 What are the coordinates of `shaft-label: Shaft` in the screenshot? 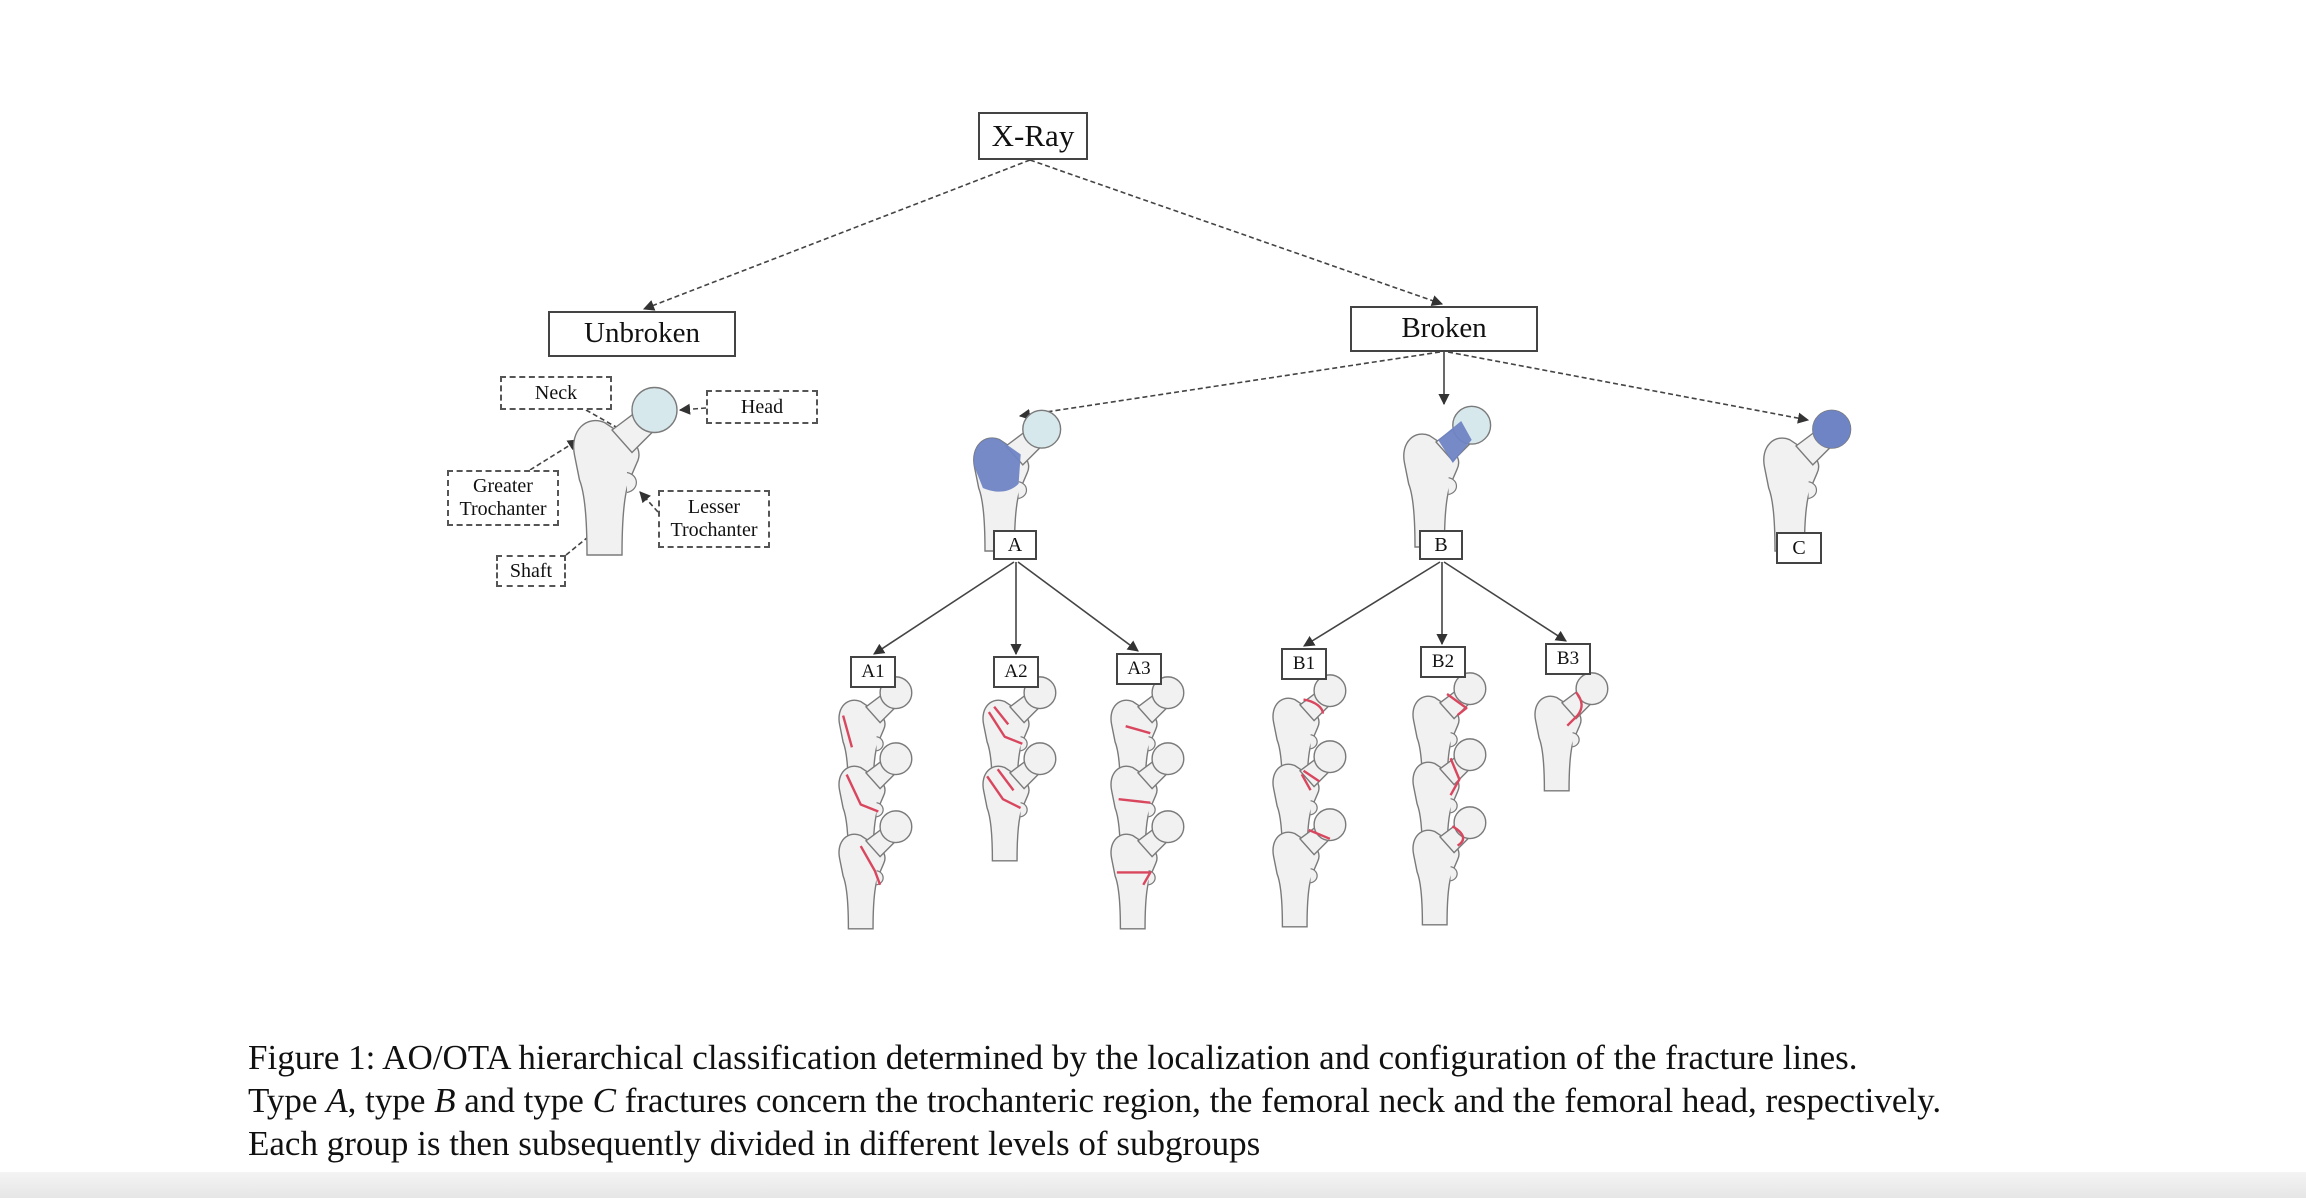 It's located at (531, 571).